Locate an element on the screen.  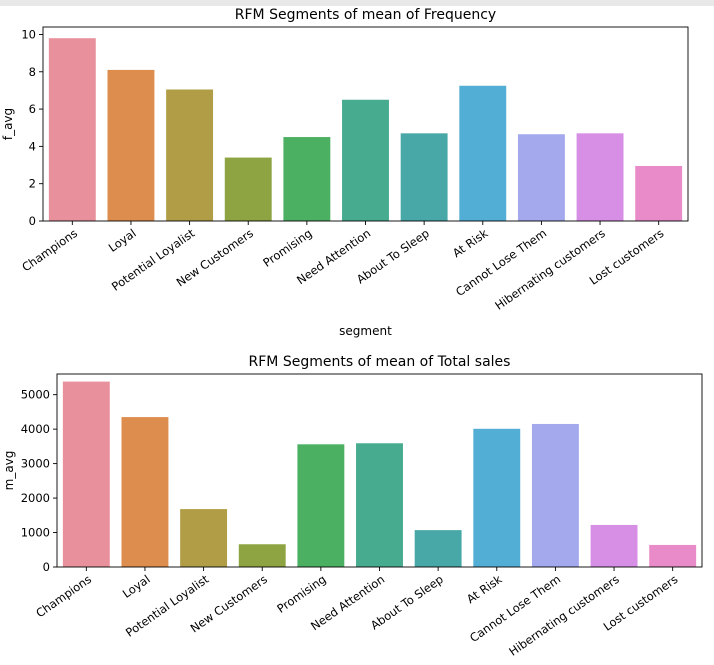
chart-title: RFM Segments of mean of Total sales is located at coordinates (380, 362).